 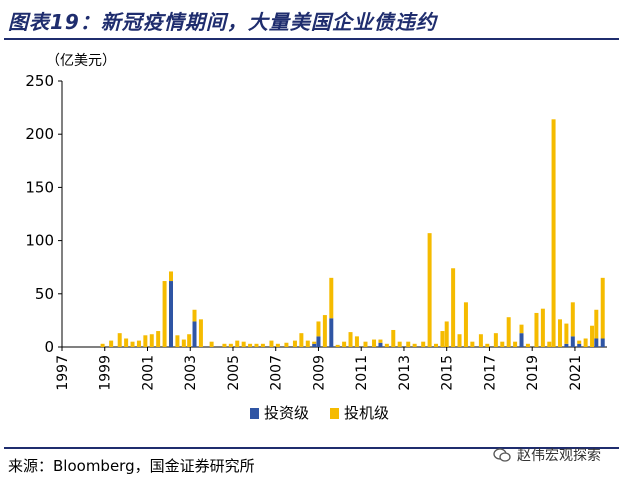 I want to click on wechat-icon, so click(x=502, y=455).